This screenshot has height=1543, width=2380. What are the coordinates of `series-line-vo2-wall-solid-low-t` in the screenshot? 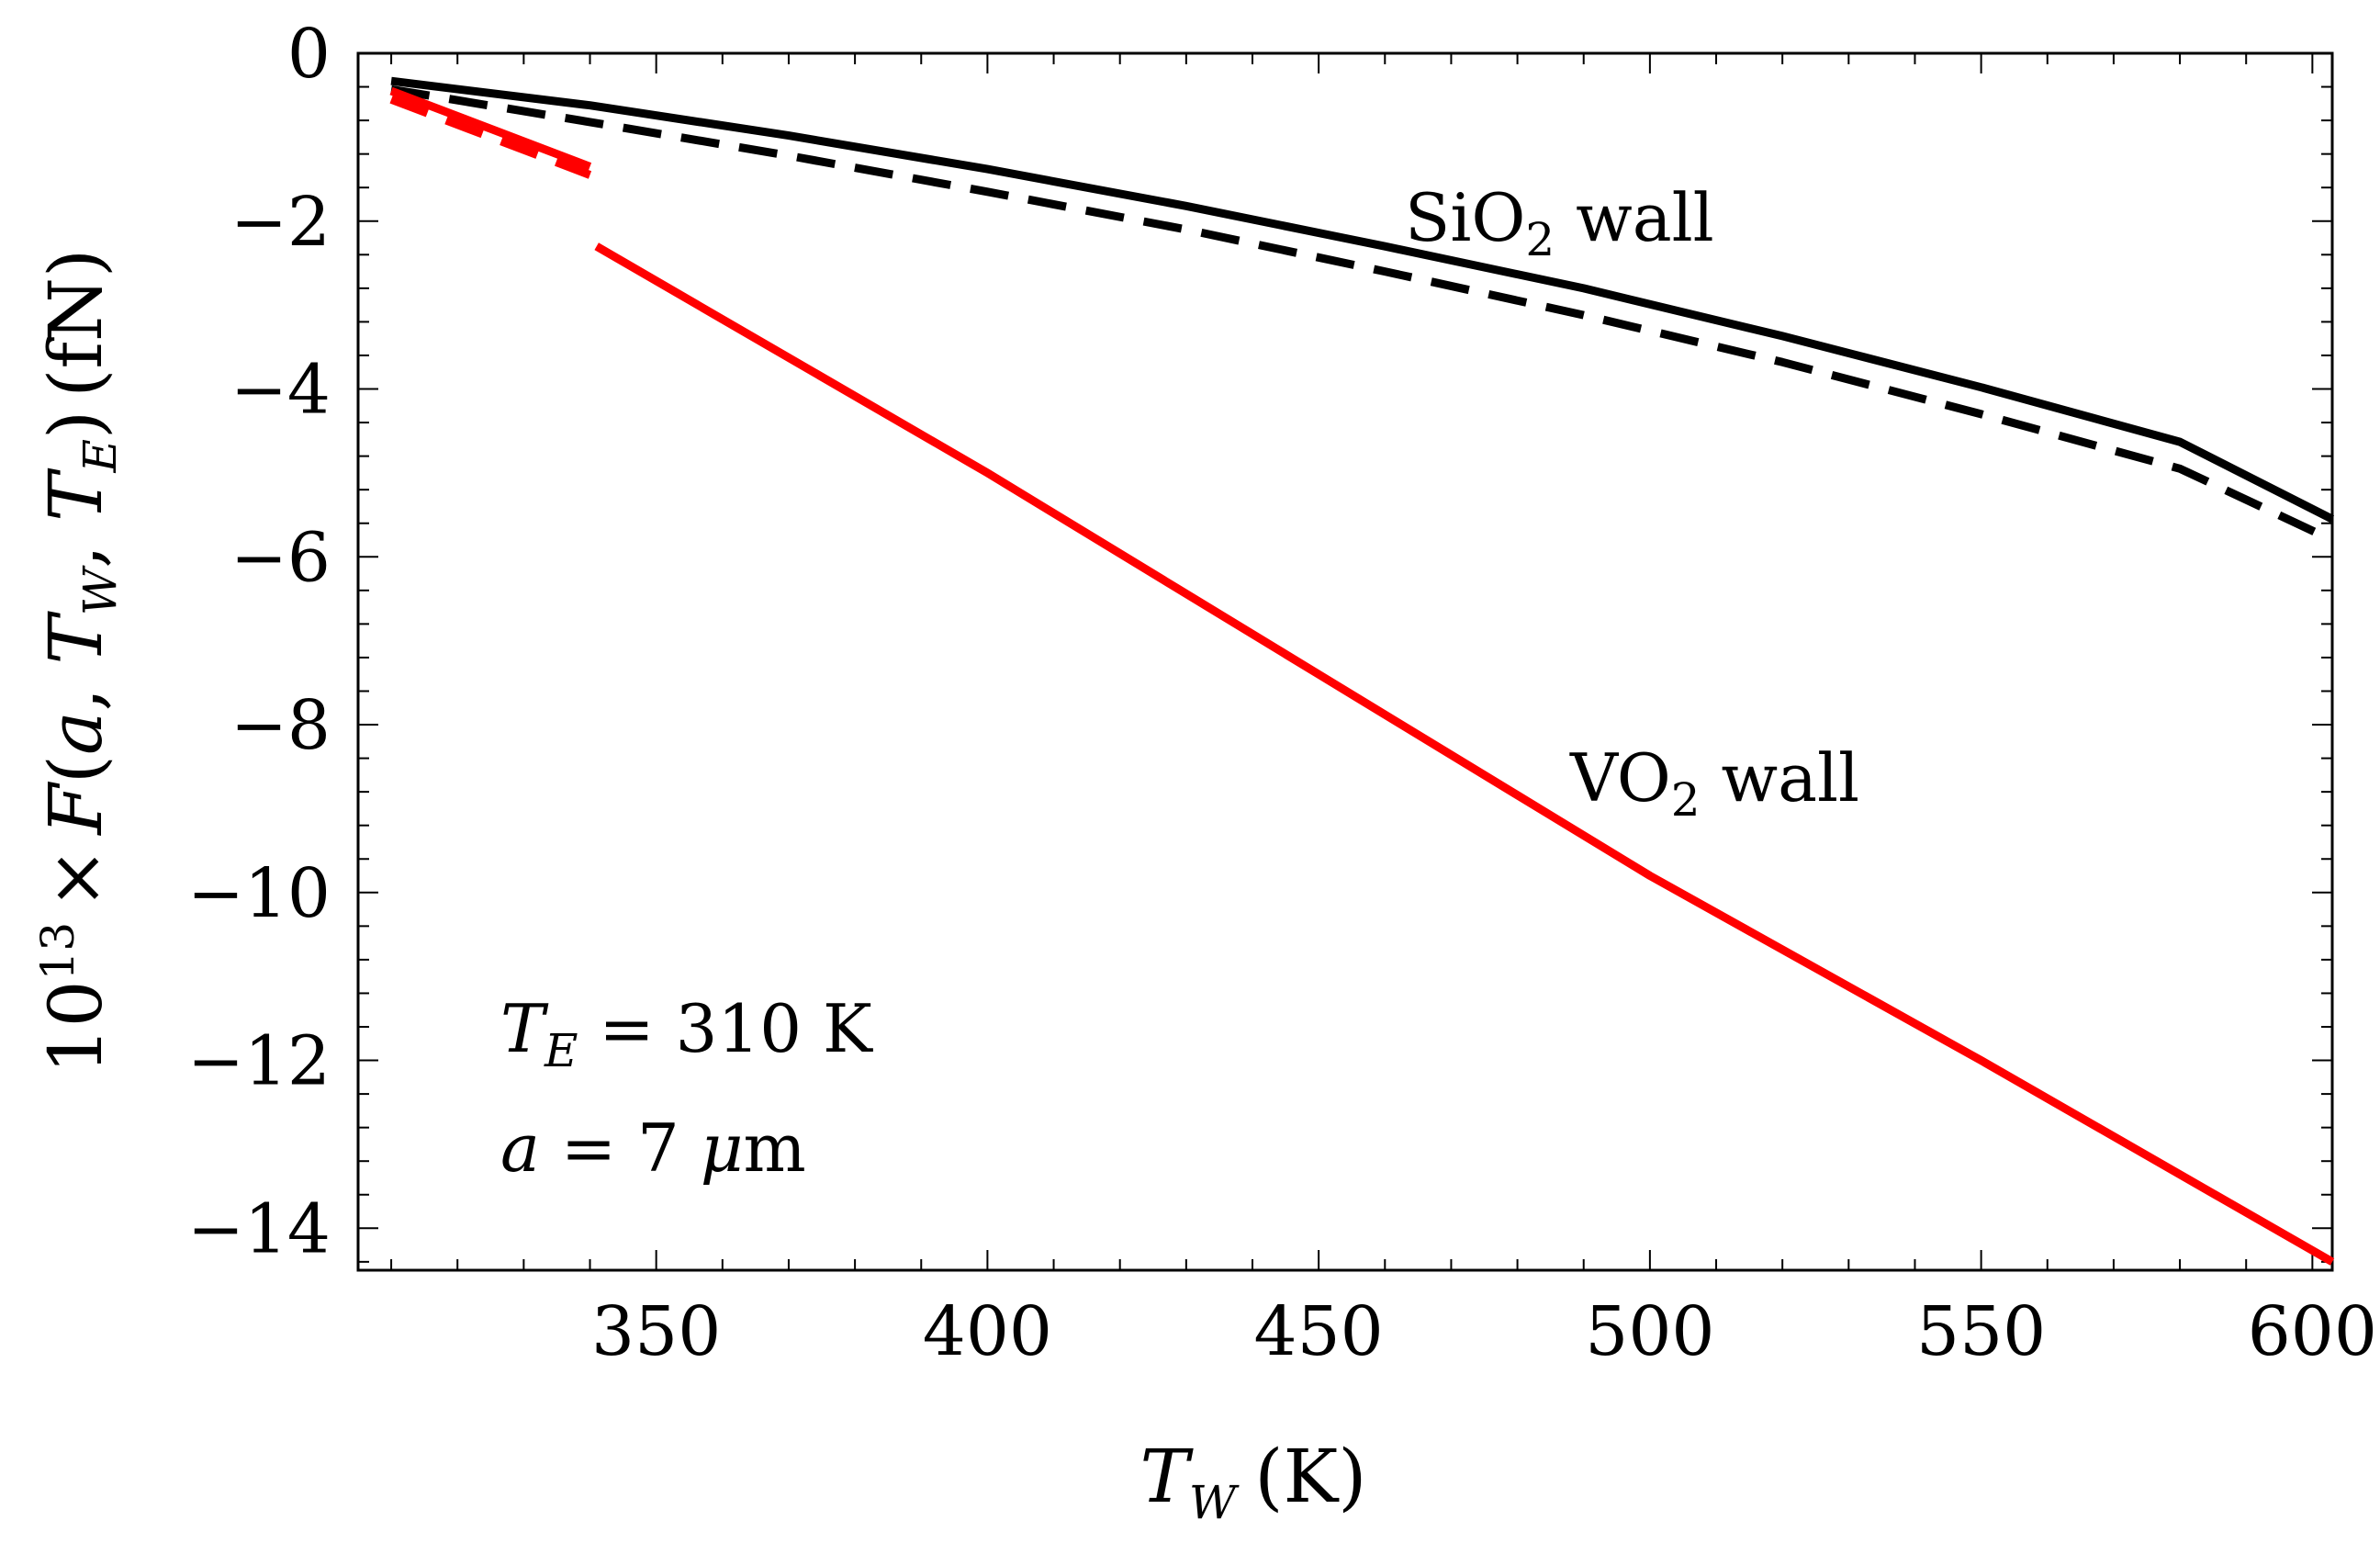 It's located at (490, 128).